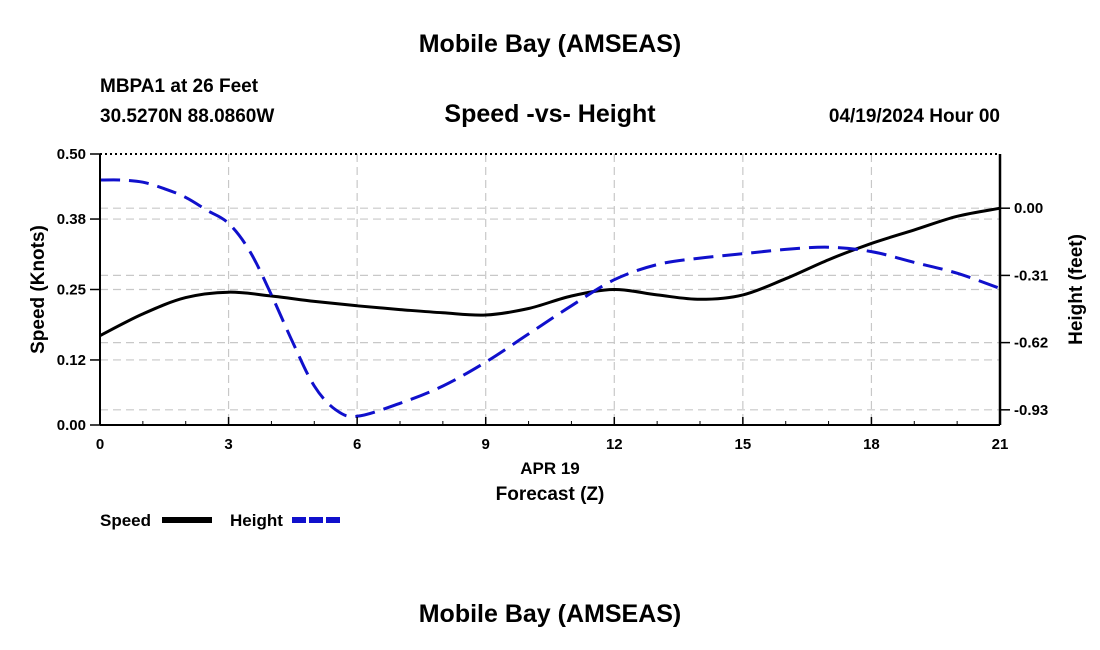 The image size is (1100, 650). What do you see at coordinates (71, 219) in the screenshot?
I see `y-tick-label: 0.38` at bounding box center [71, 219].